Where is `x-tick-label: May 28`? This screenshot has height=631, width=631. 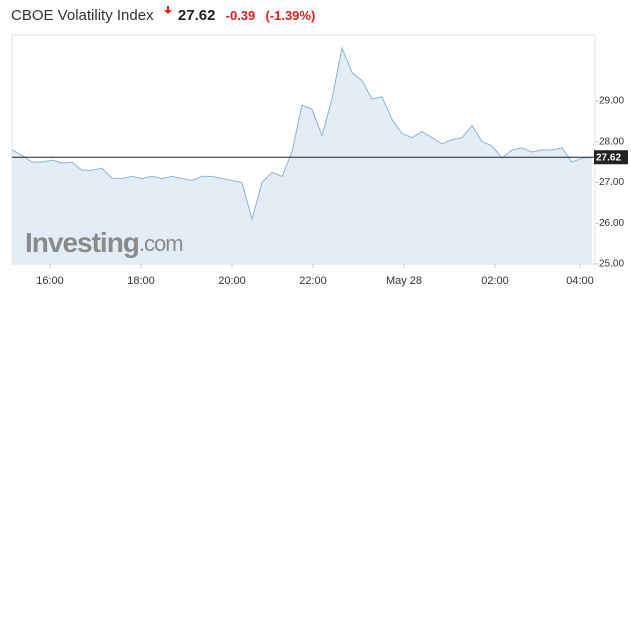 x-tick-label: May 28 is located at coordinates (404, 281).